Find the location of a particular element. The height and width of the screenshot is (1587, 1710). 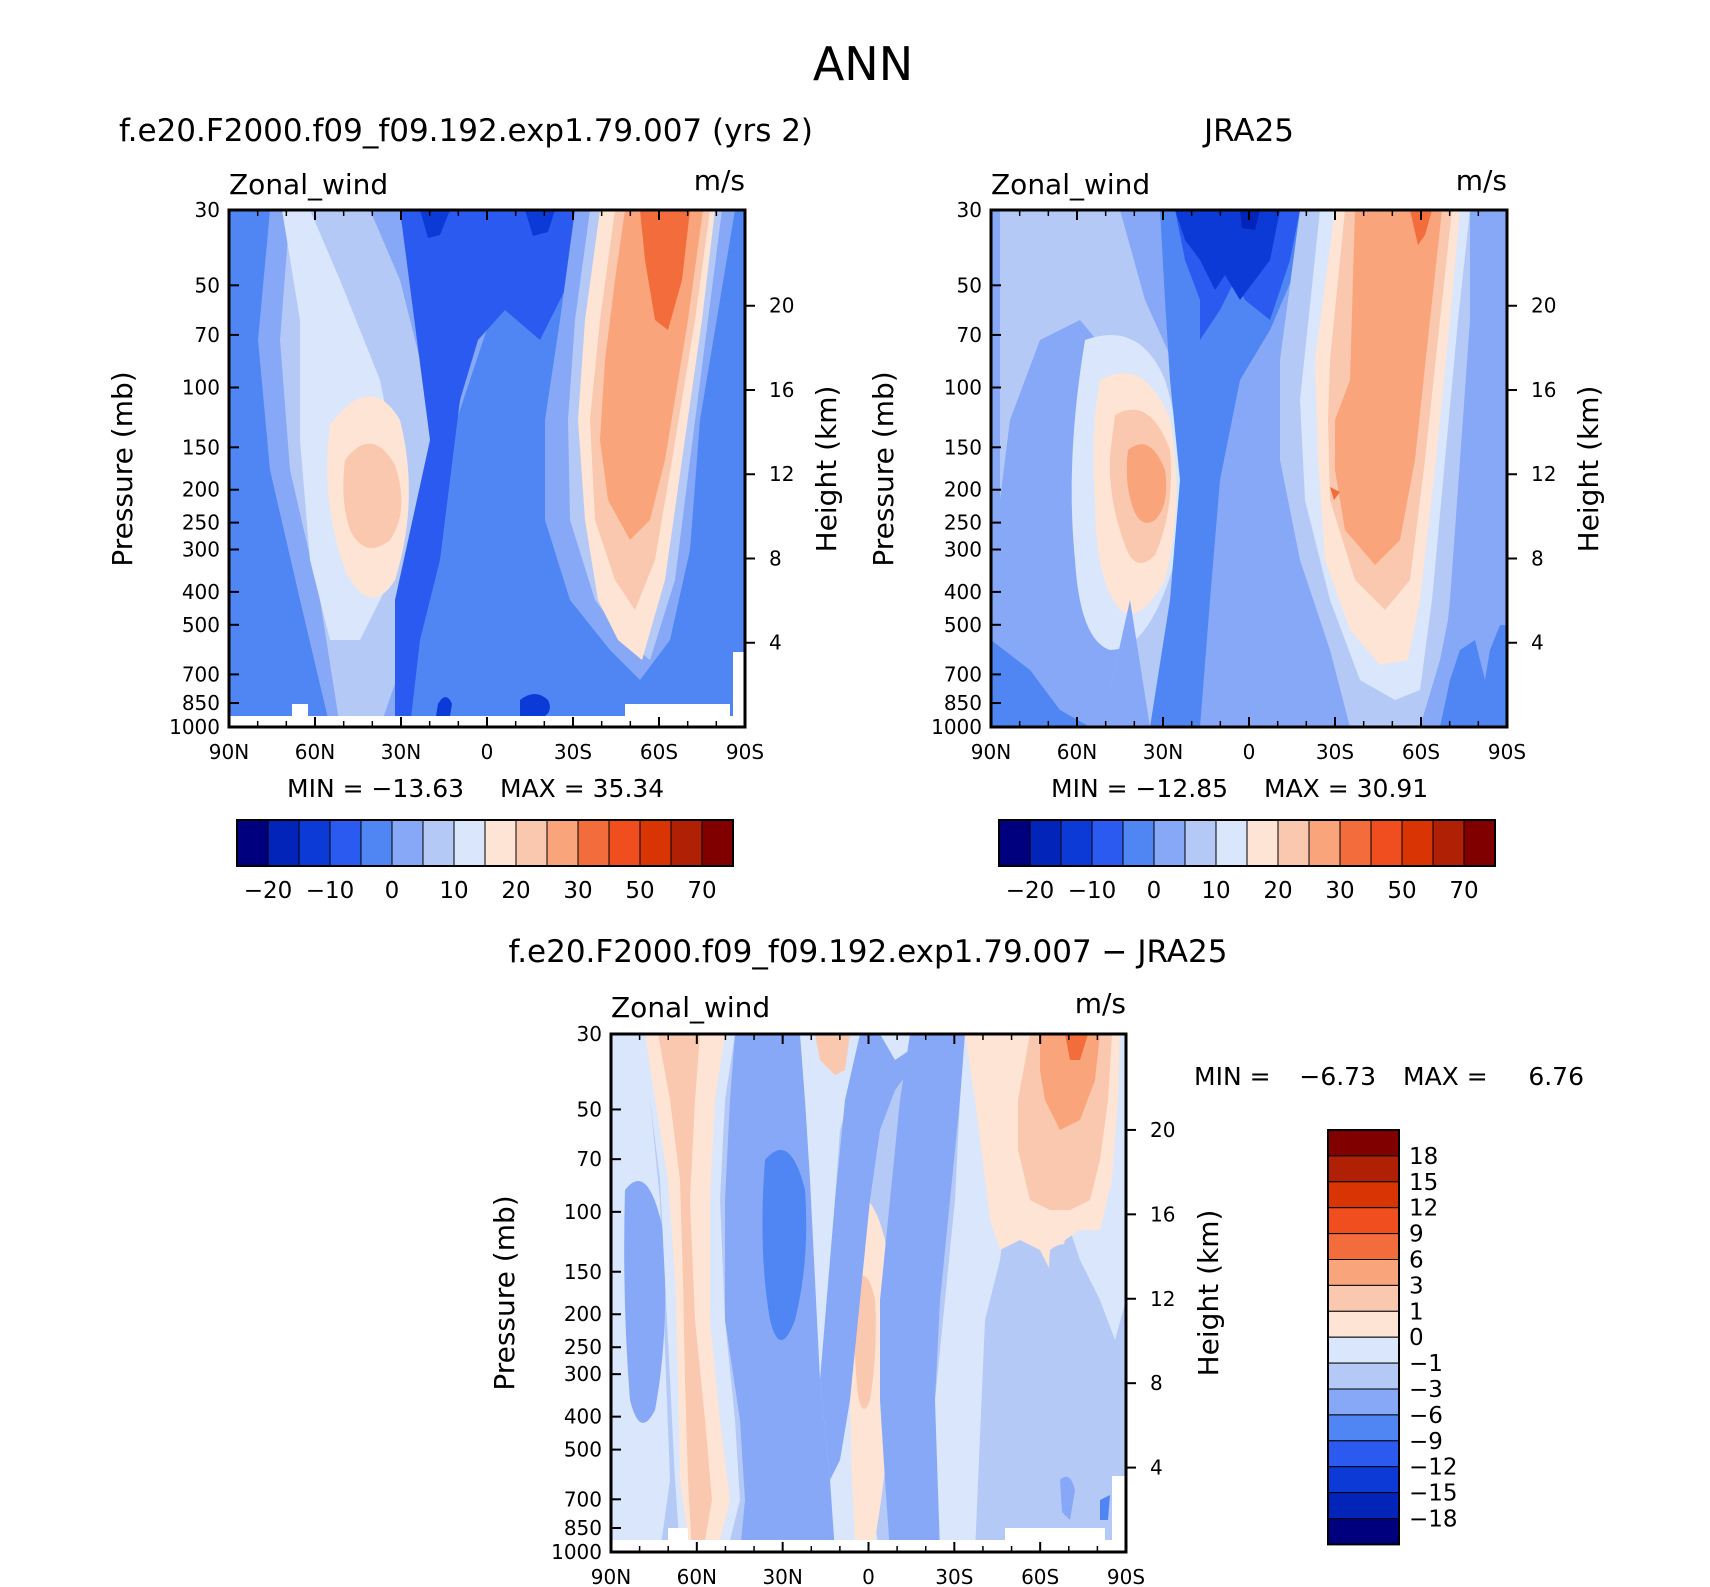

right-axis-label: Height (km) is located at coordinates (1588, 469).